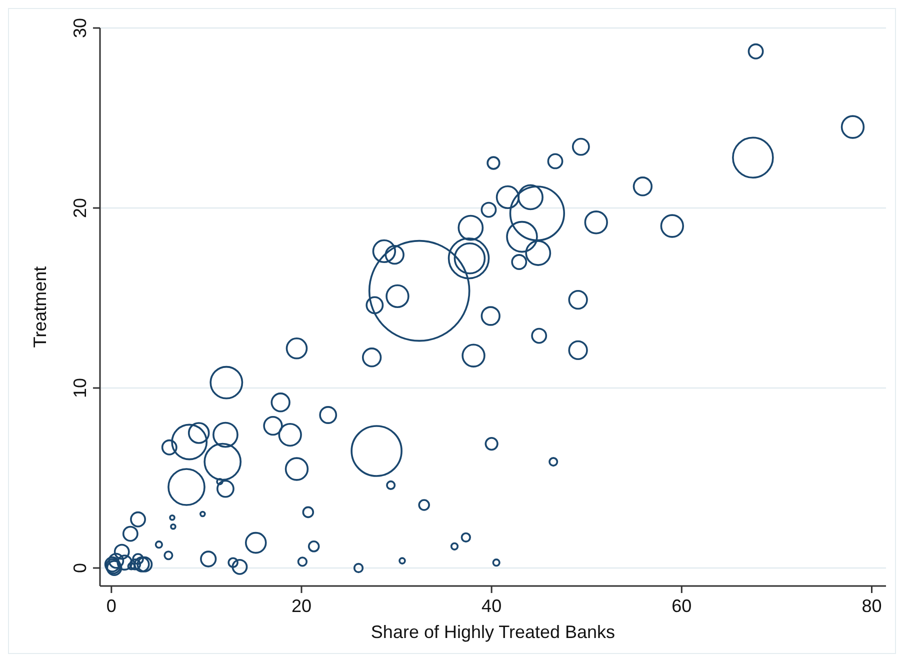 The width and height of the screenshot is (904, 662). What do you see at coordinates (493, 632) in the screenshot?
I see `x-axis-title: Share of Highly Treated Banks` at bounding box center [493, 632].